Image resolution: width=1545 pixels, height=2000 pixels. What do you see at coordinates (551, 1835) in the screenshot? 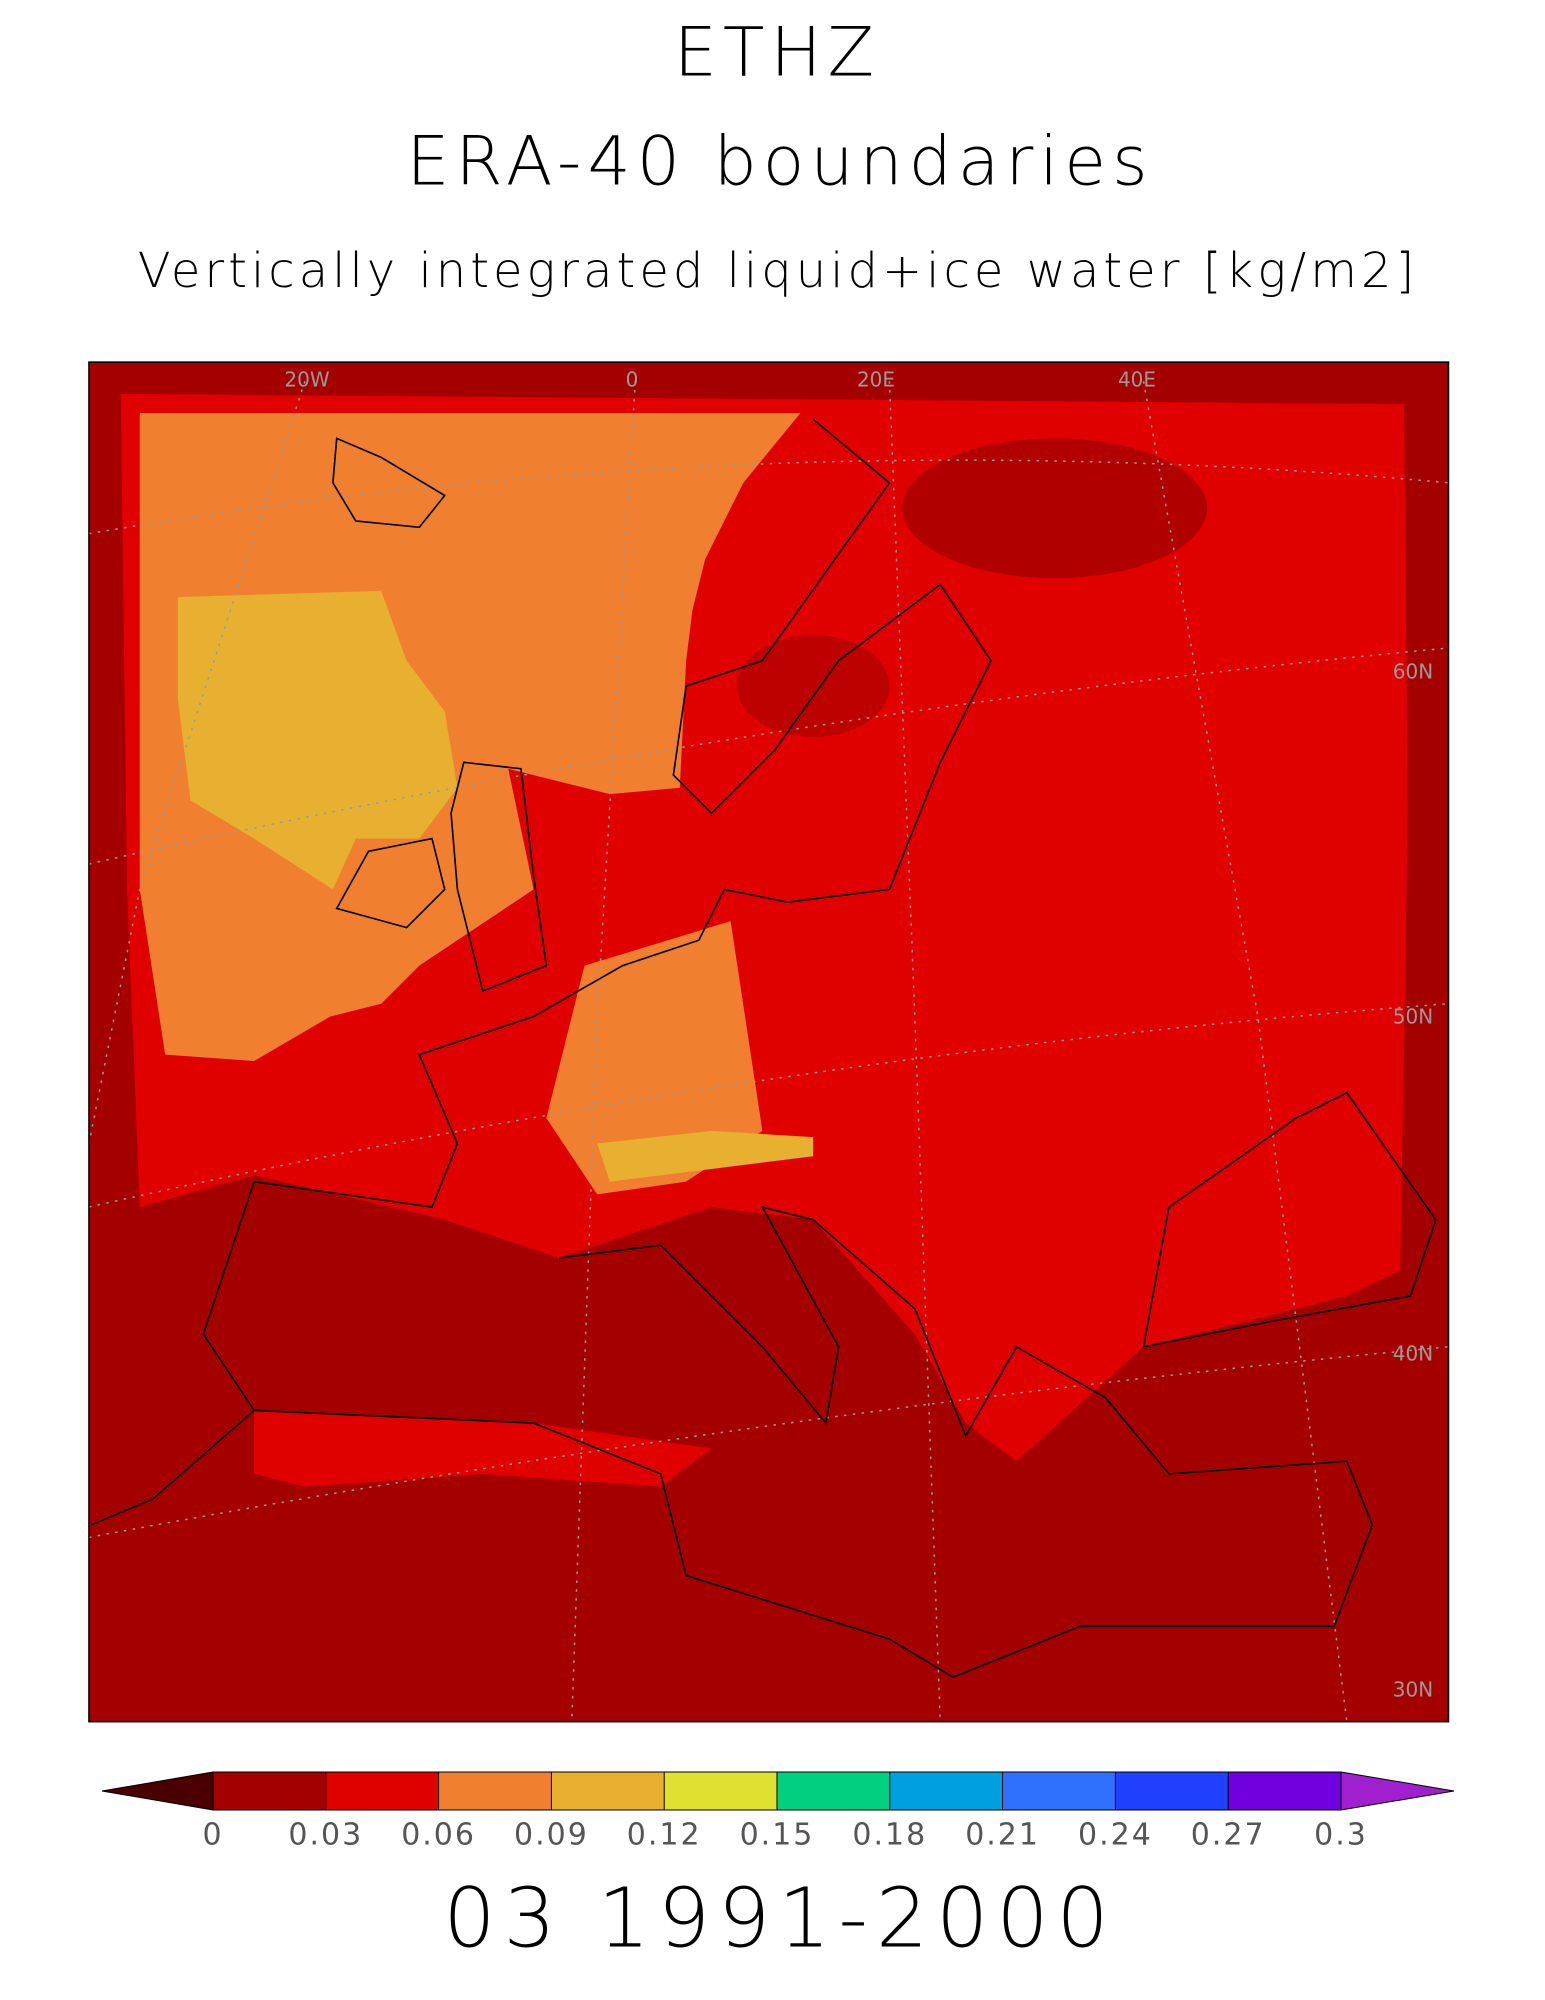
I see `colorbar-tick-label: 0.09` at bounding box center [551, 1835].